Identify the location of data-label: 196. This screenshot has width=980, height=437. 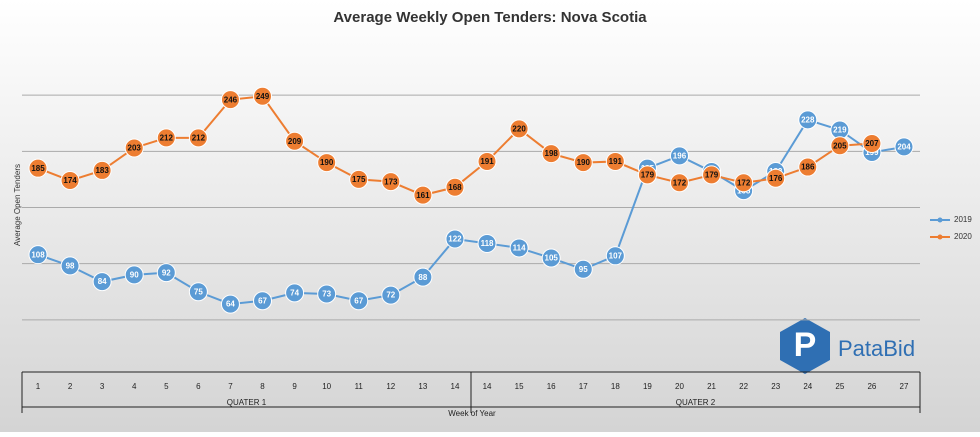
(680, 155).